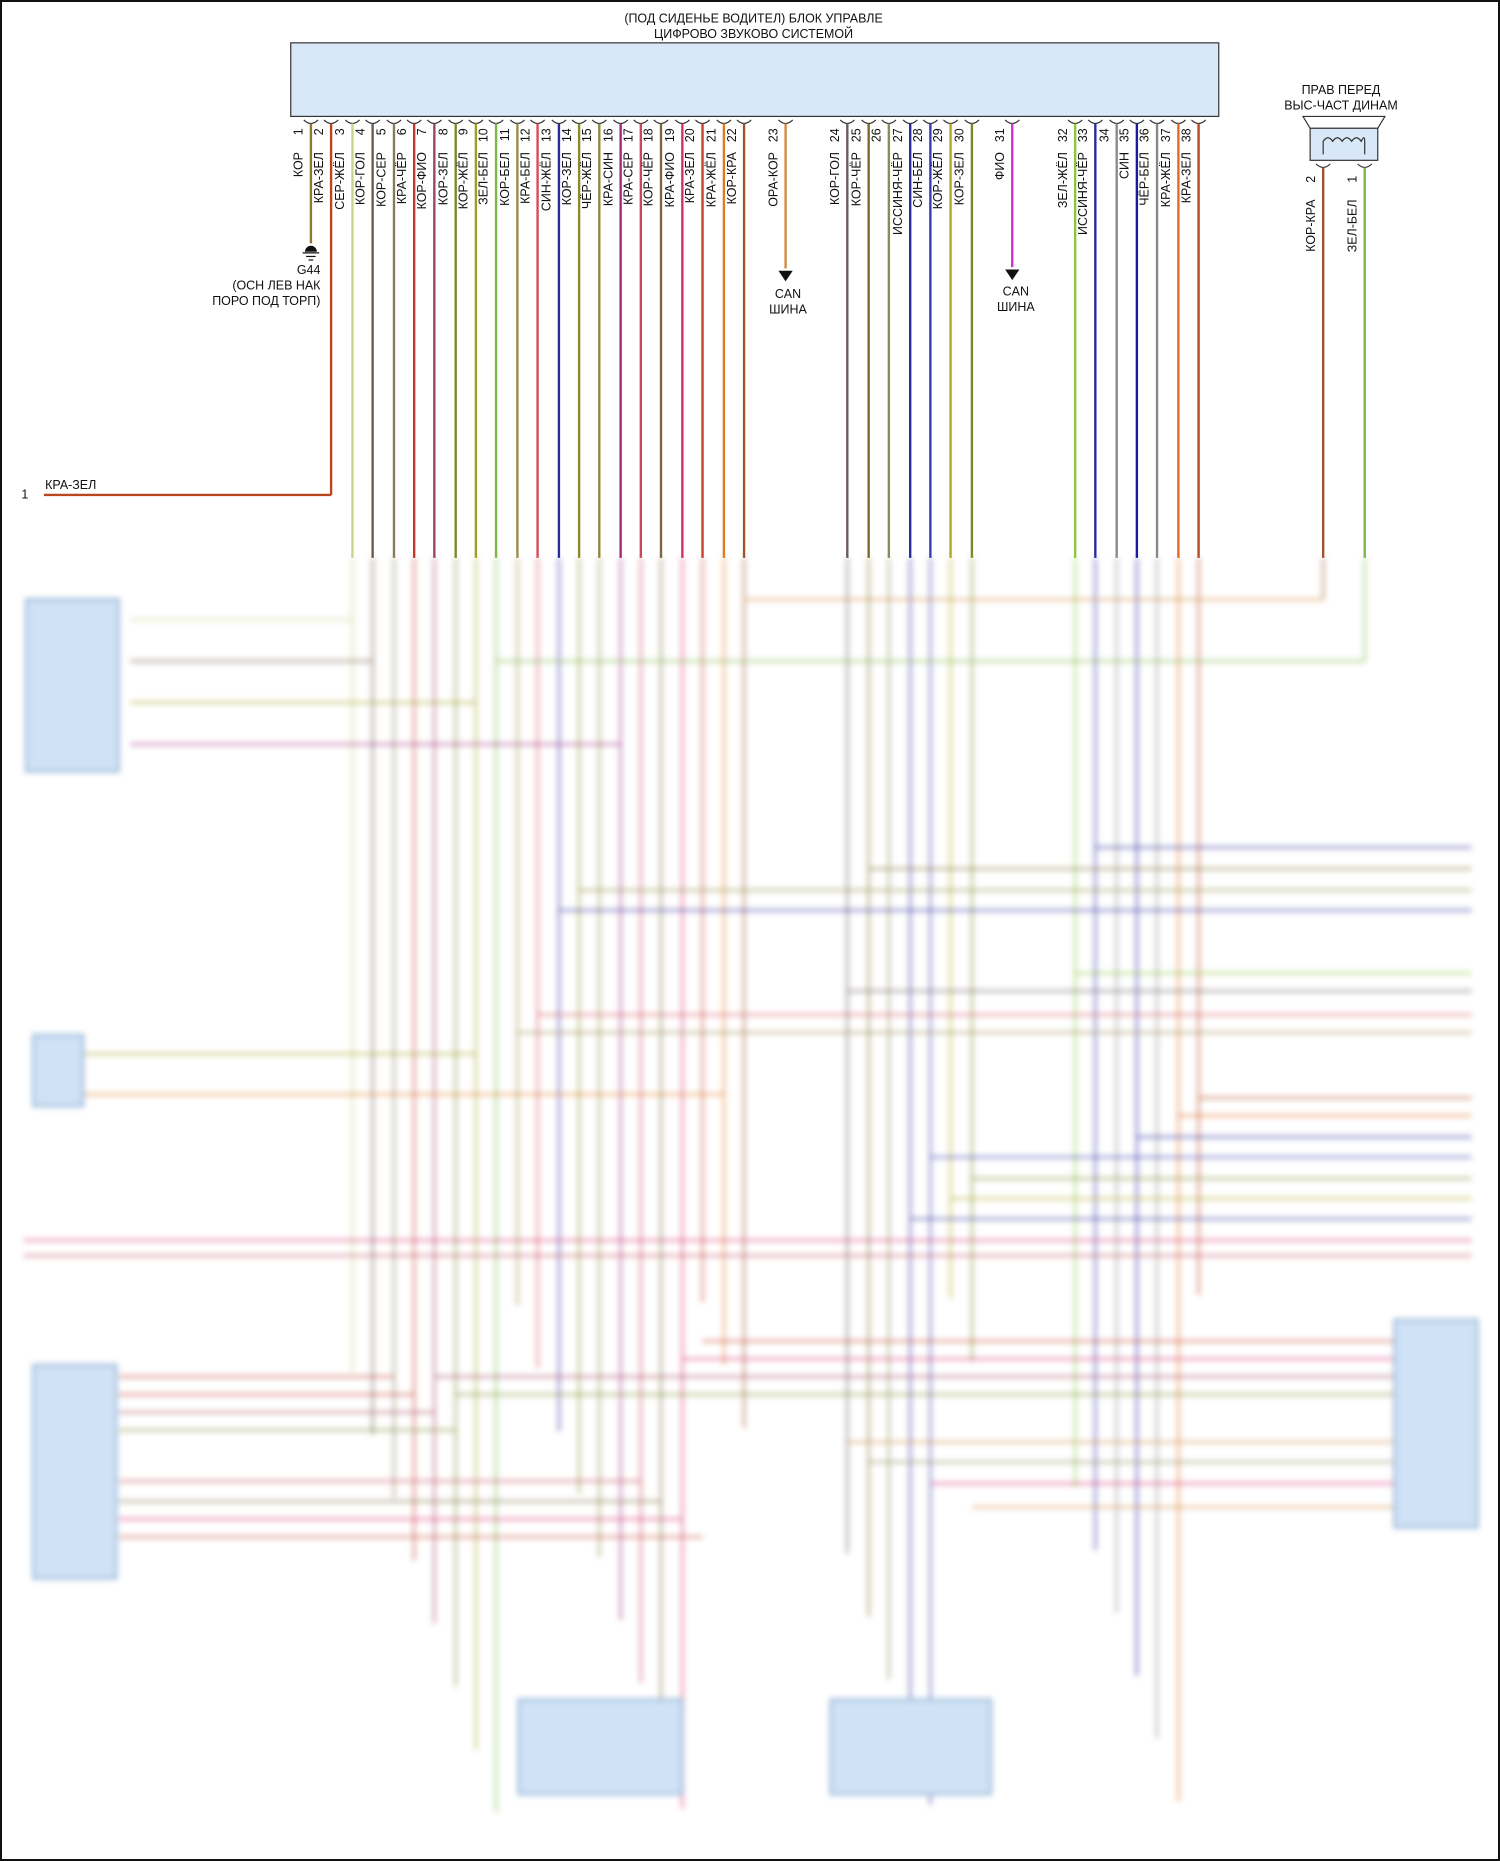 This screenshot has height=1861, width=1500. What do you see at coordinates (1341, 105) in the screenshot?
I see `speaker-title-line2: ВЫС-ЧАСТ ДИНАМ` at bounding box center [1341, 105].